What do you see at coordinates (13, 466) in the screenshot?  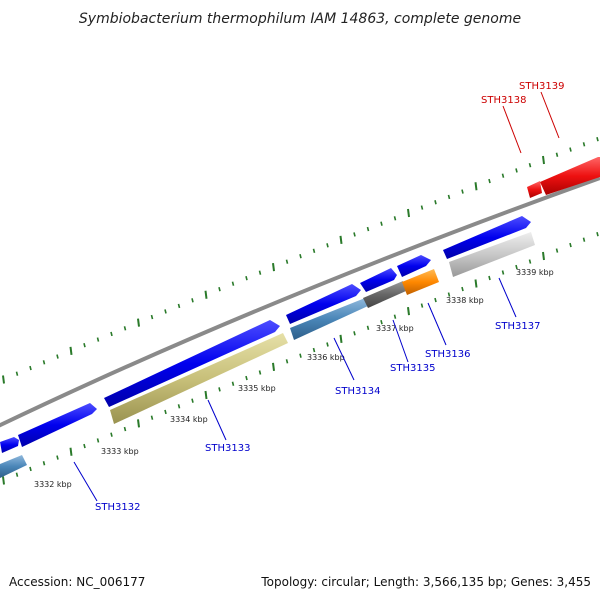 I see `gene-bar-STH3132` at bounding box center [13, 466].